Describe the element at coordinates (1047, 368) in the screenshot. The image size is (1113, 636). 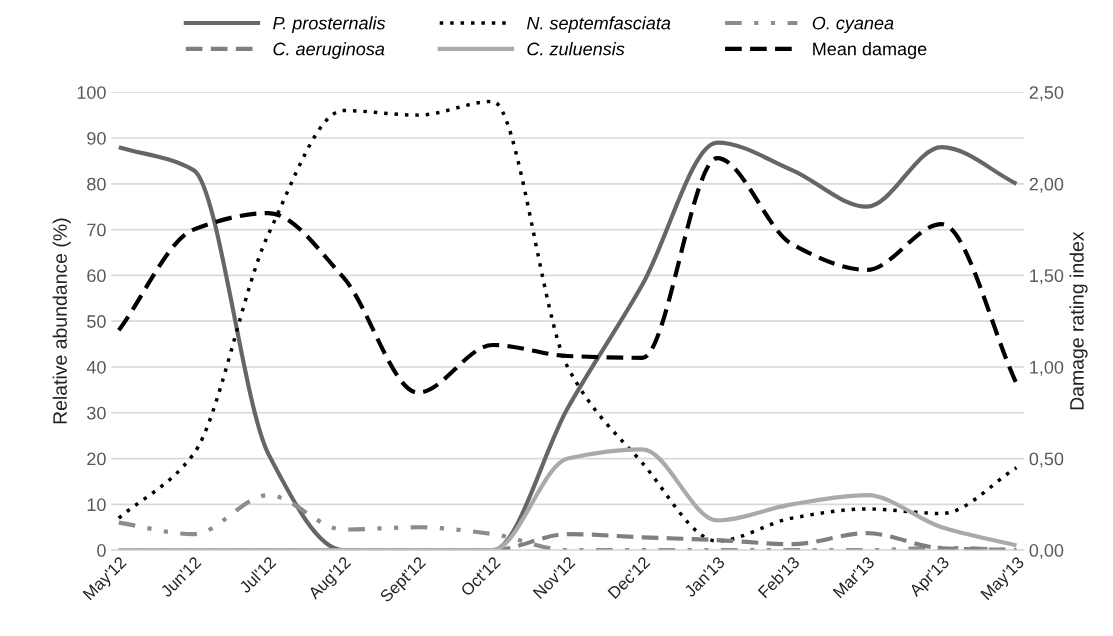
I see `y2-tick-label: 1,00` at that location.